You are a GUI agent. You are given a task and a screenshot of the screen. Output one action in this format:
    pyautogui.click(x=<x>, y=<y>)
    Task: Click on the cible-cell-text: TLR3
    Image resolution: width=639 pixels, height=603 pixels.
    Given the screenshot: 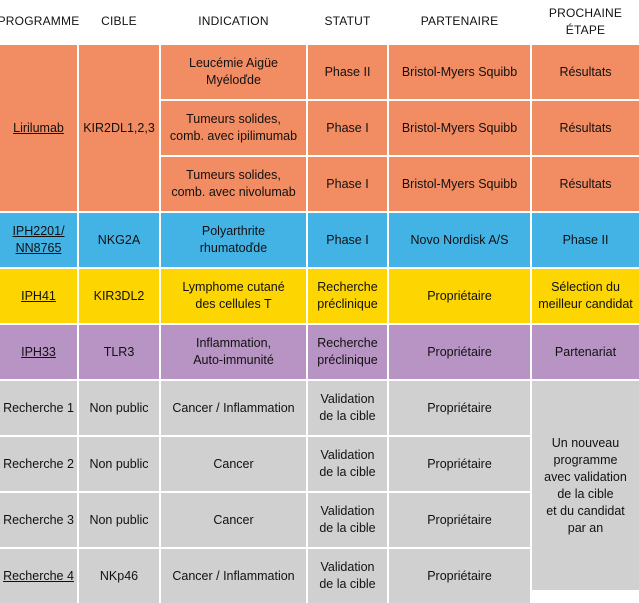 What is the action you would take?
    pyautogui.click(x=119, y=351)
    